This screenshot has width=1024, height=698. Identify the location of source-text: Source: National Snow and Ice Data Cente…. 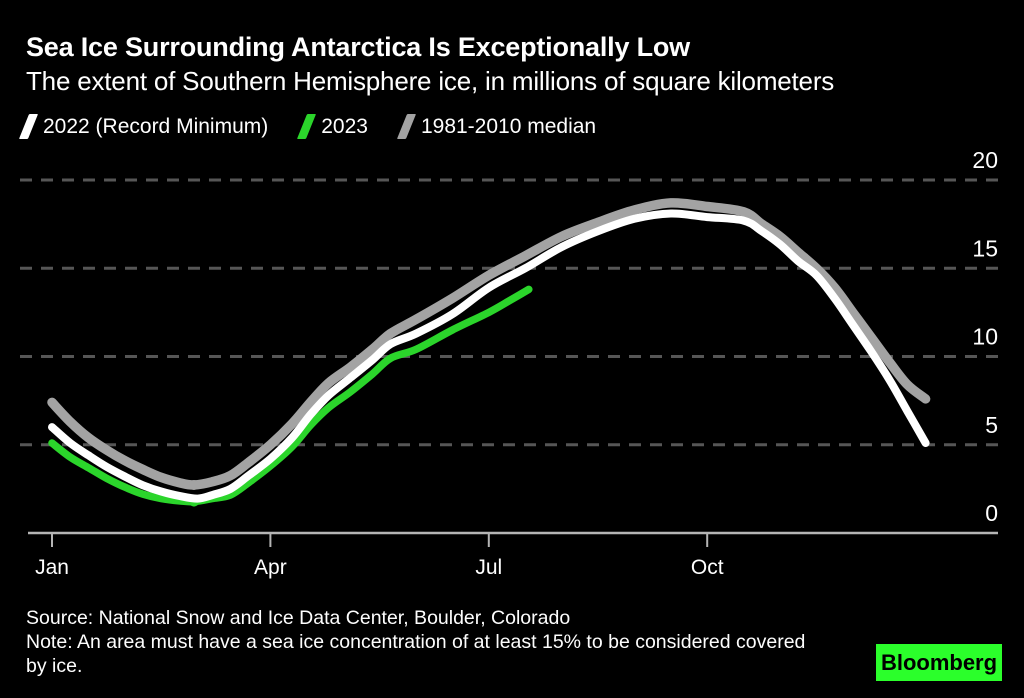
(298, 618).